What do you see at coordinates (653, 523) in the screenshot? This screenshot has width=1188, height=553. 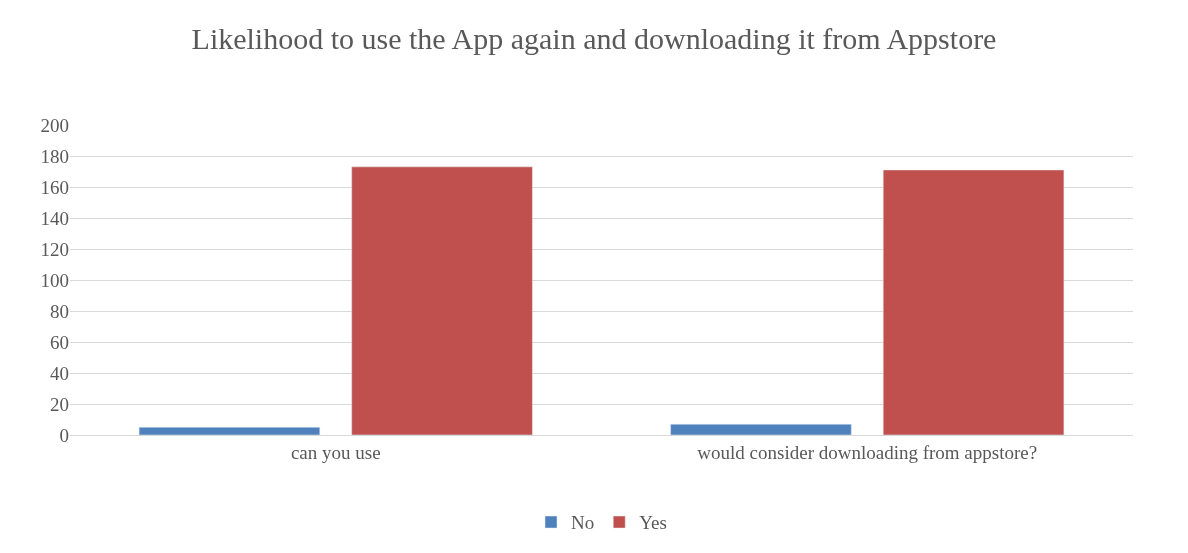 I see `legend-label: Yes` at bounding box center [653, 523].